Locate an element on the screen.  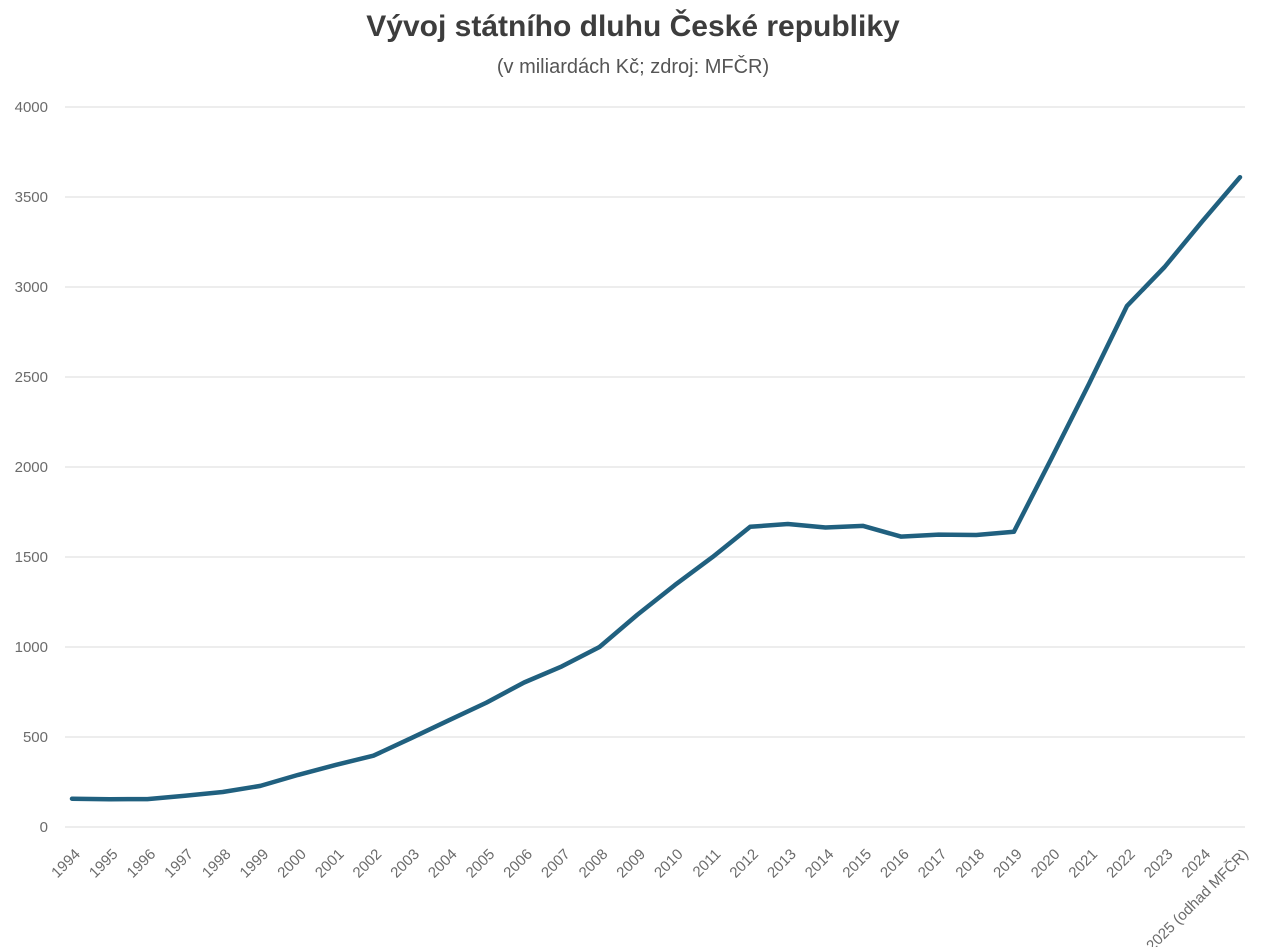
x-tick-label: 2018 is located at coordinates (970, 864).